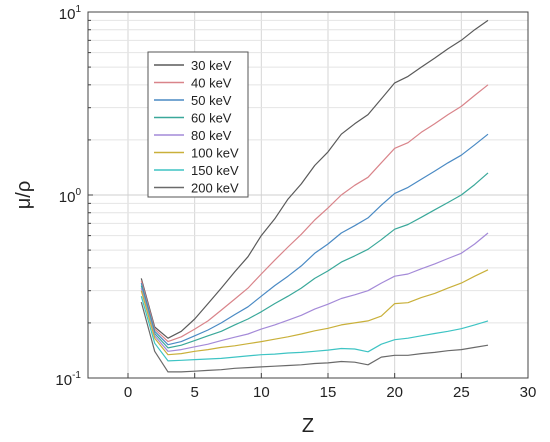 Image resolution: width=550 pixels, height=442 pixels. I want to click on legend-label: 150 keV, so click(215, 170).